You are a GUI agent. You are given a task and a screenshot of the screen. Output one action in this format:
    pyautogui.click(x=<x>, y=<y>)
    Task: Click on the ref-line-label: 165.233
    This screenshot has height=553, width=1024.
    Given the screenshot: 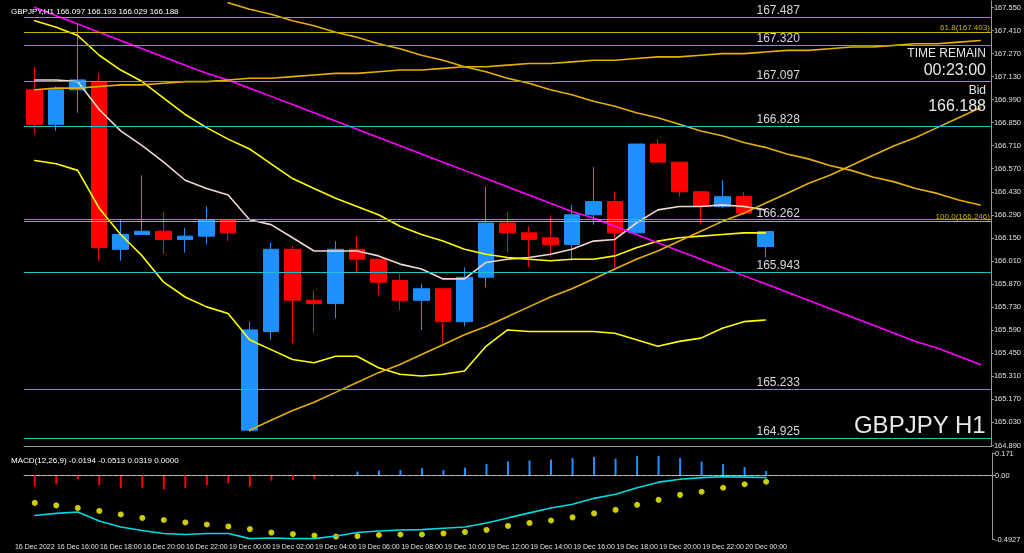 What is the action you would take?
    pyautogui.click(x=778, y=382)
    